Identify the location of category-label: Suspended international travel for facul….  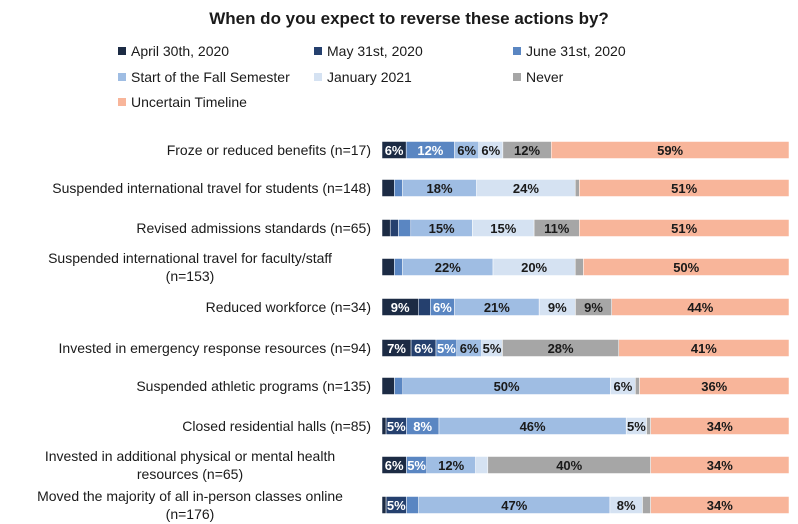
(190, 267).